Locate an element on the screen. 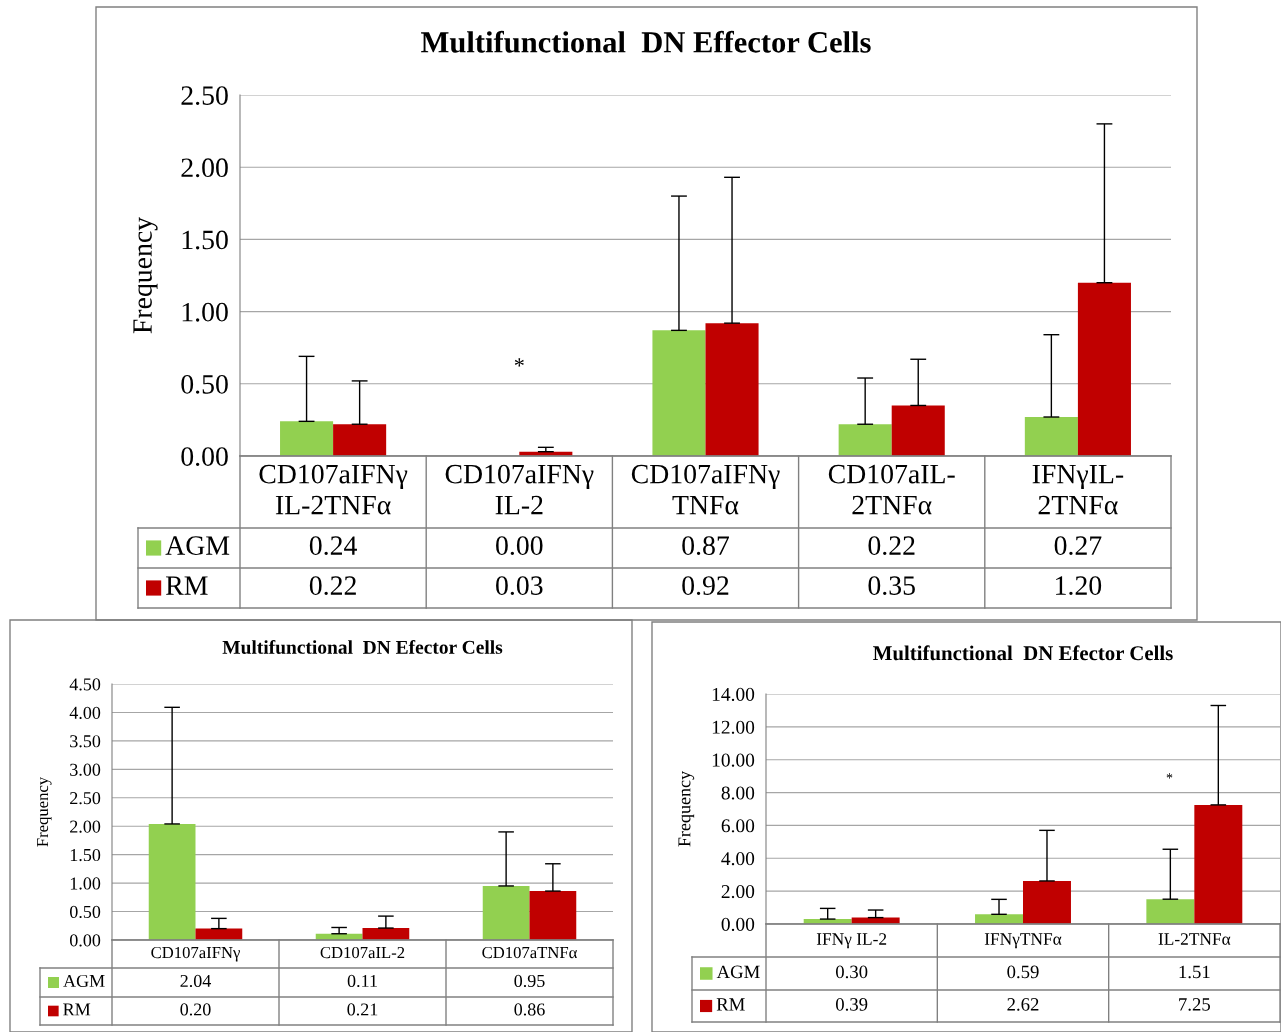  data-label: 0.86 is located at coordinates (529, 1009).